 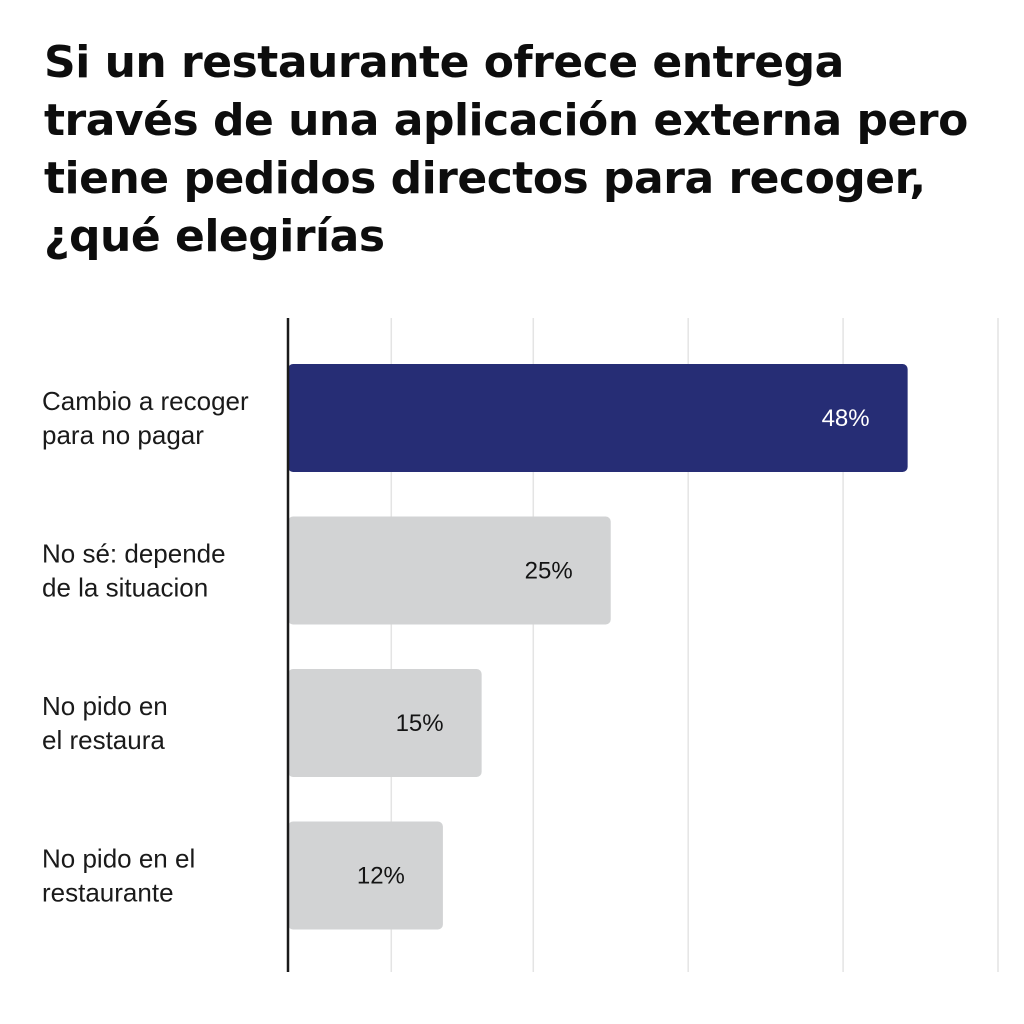 What do you see at coordinates (134, 554) in the screenshot?
I see `category-label-2-line-1: No sé: depende` at bounding box center [134, 554].